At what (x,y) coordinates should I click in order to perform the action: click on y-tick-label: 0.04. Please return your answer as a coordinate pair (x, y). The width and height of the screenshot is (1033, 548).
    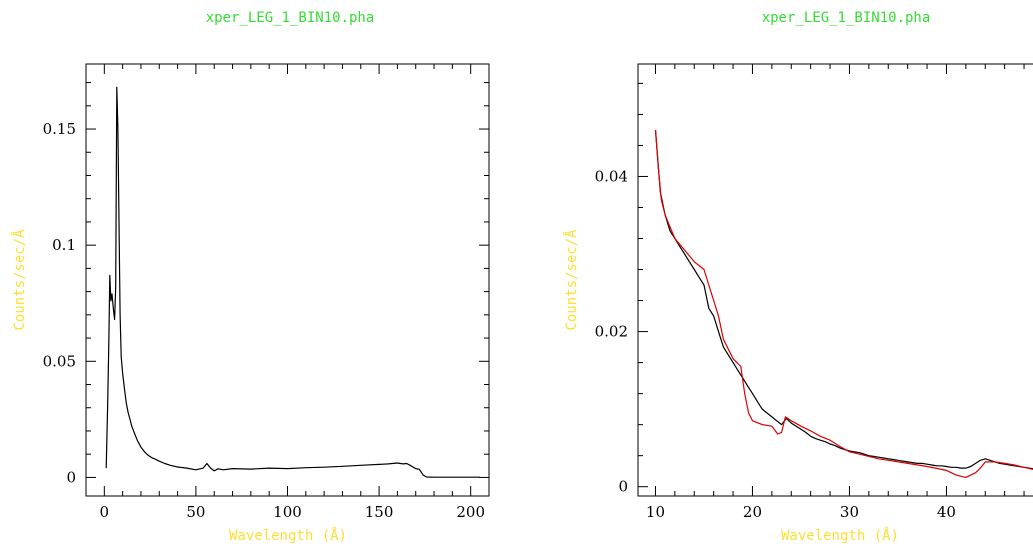
    Looking at the image, I should click on (611, 176).